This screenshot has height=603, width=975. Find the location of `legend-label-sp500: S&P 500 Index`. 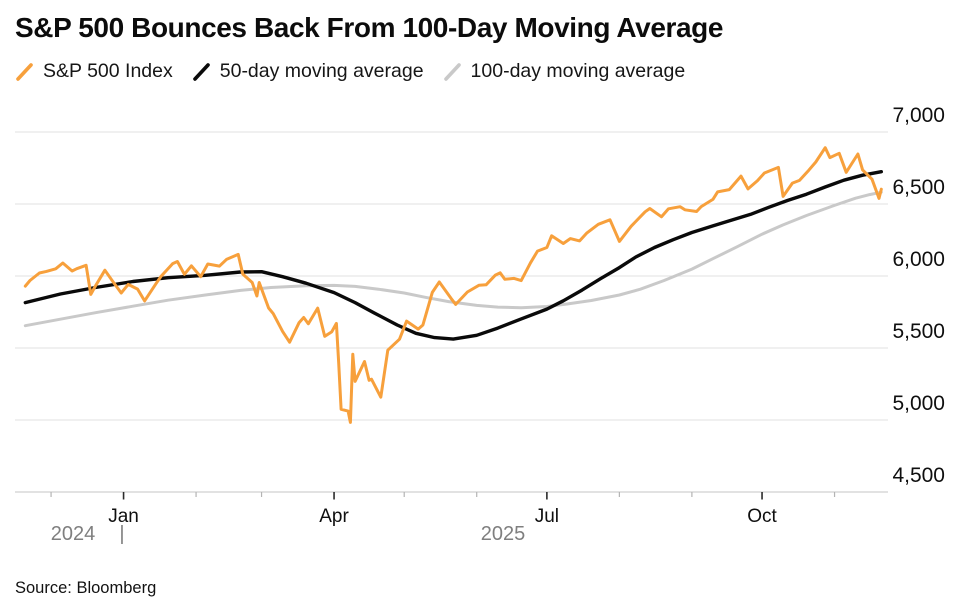

legend-label-sp500: S&P 500 Index is located at coordinates (108, 71).